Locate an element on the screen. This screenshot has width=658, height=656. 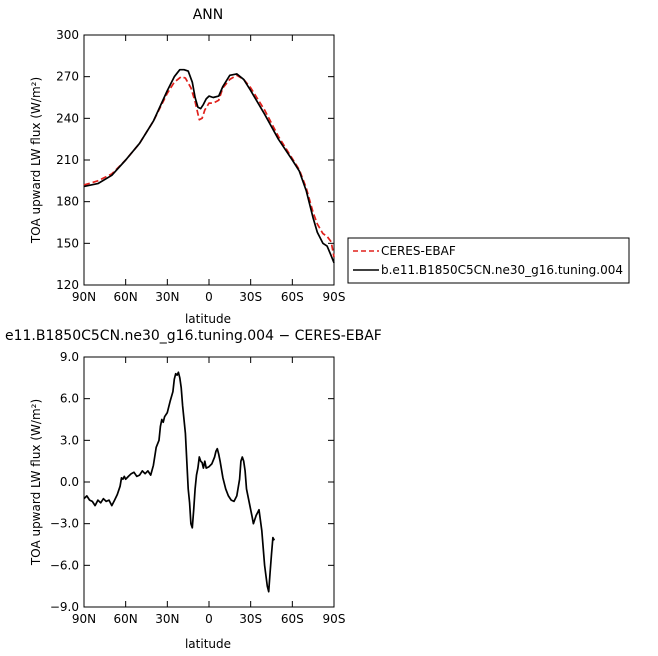
y-tick-label: 9.0 is located at coordinates (69, 357).